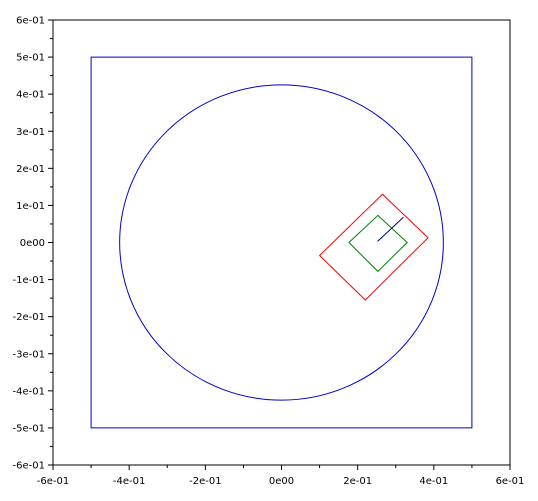 Image resolution: width=538 pixels, height=501 pixels. What do you see at coordinates (29, 317) in the screenshot?
I see `y-tick-label: -2e-01` at bounding box center [29, 317].